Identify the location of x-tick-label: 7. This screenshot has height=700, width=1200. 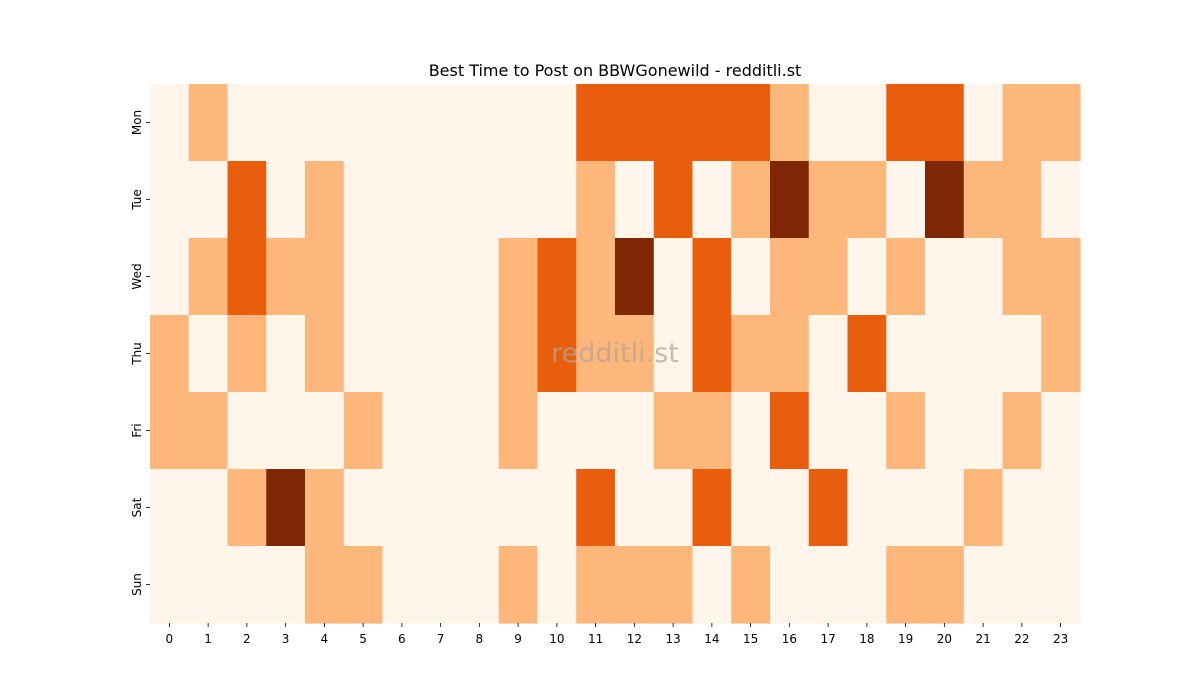
(441, 639).